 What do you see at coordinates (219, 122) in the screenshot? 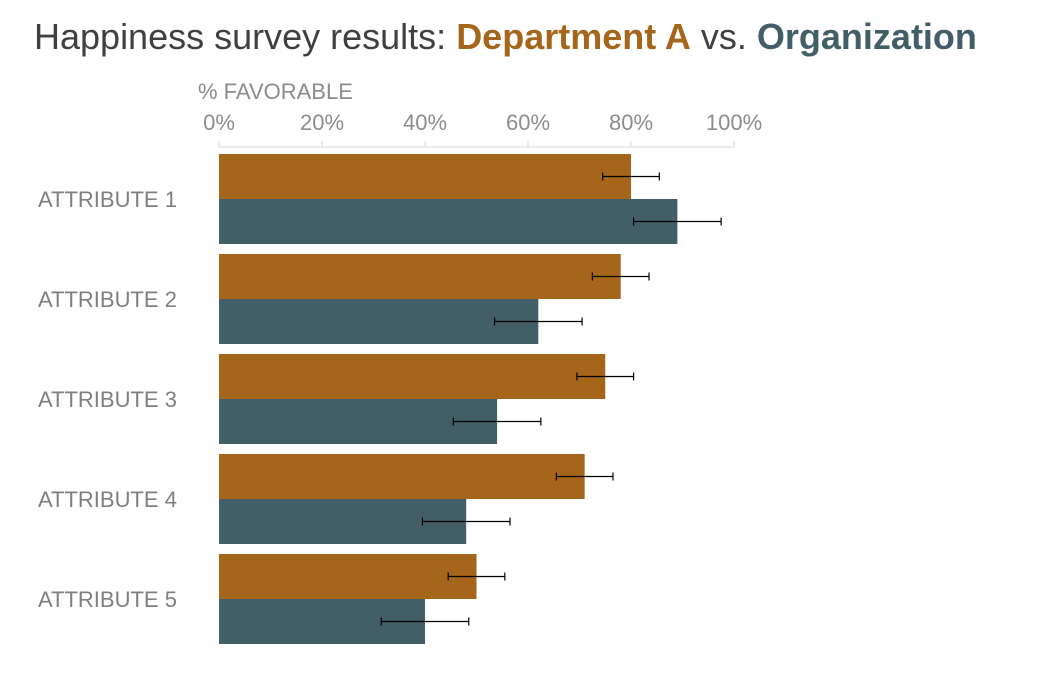
I see `x-tick-label: 0%` at bounding box center [219, 122].